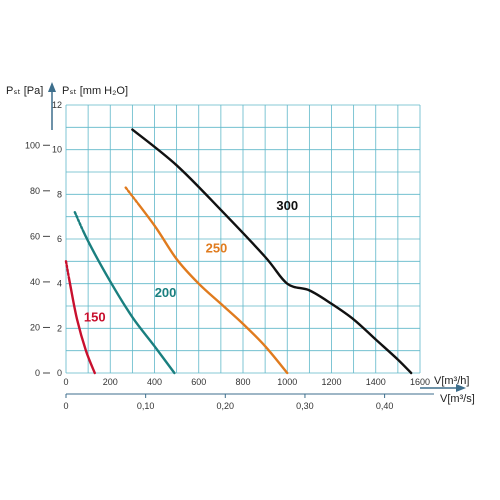  Describe the element at coordinates (198, 382) in the screenshot. I see `x-tick-m3h: 600` at that location.